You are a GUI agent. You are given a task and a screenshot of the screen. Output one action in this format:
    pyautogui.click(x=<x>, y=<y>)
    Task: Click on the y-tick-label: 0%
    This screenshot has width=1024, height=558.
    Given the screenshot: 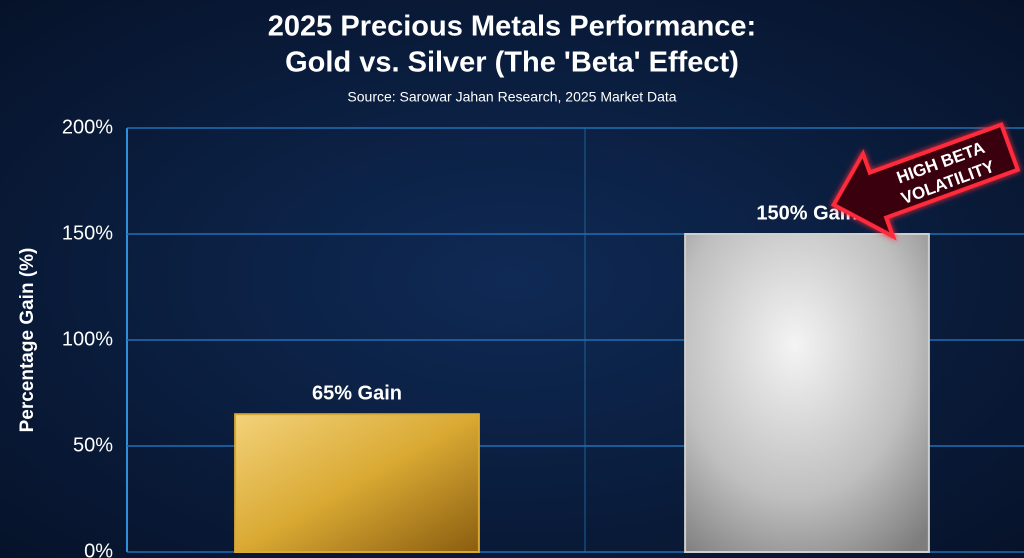 What is the action you would take?
    pyautogui.click(x=98, y=549)
    